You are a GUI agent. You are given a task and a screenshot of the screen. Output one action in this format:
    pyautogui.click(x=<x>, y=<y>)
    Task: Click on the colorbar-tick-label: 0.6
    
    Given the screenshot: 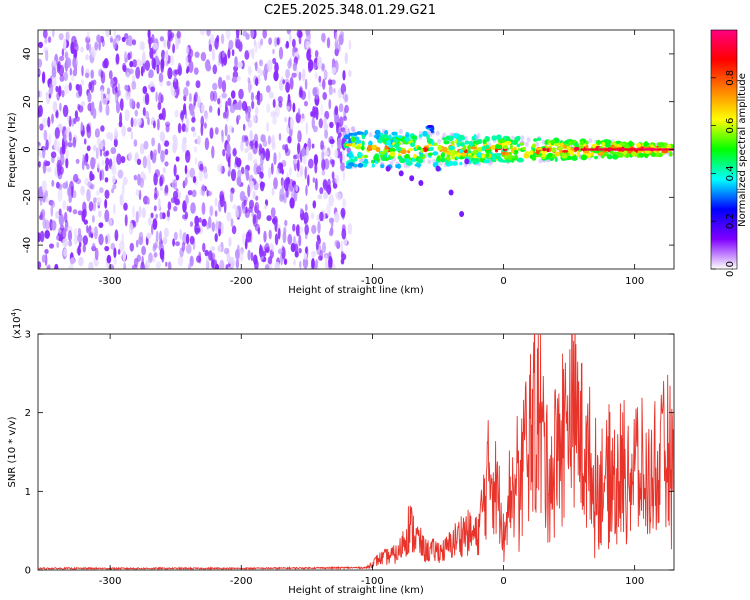 What is the action you would take?
    pyautogui.click(x=730, y=126)
    